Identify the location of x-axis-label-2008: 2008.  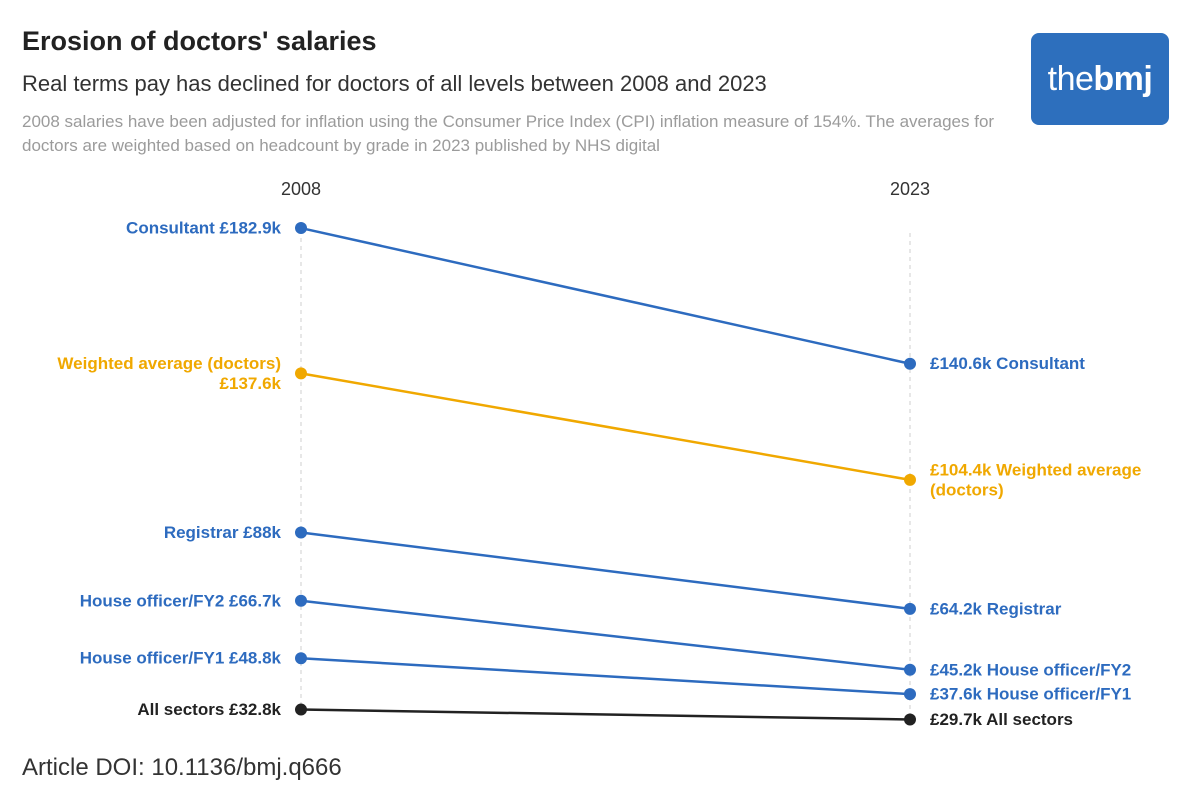
(301, 189).